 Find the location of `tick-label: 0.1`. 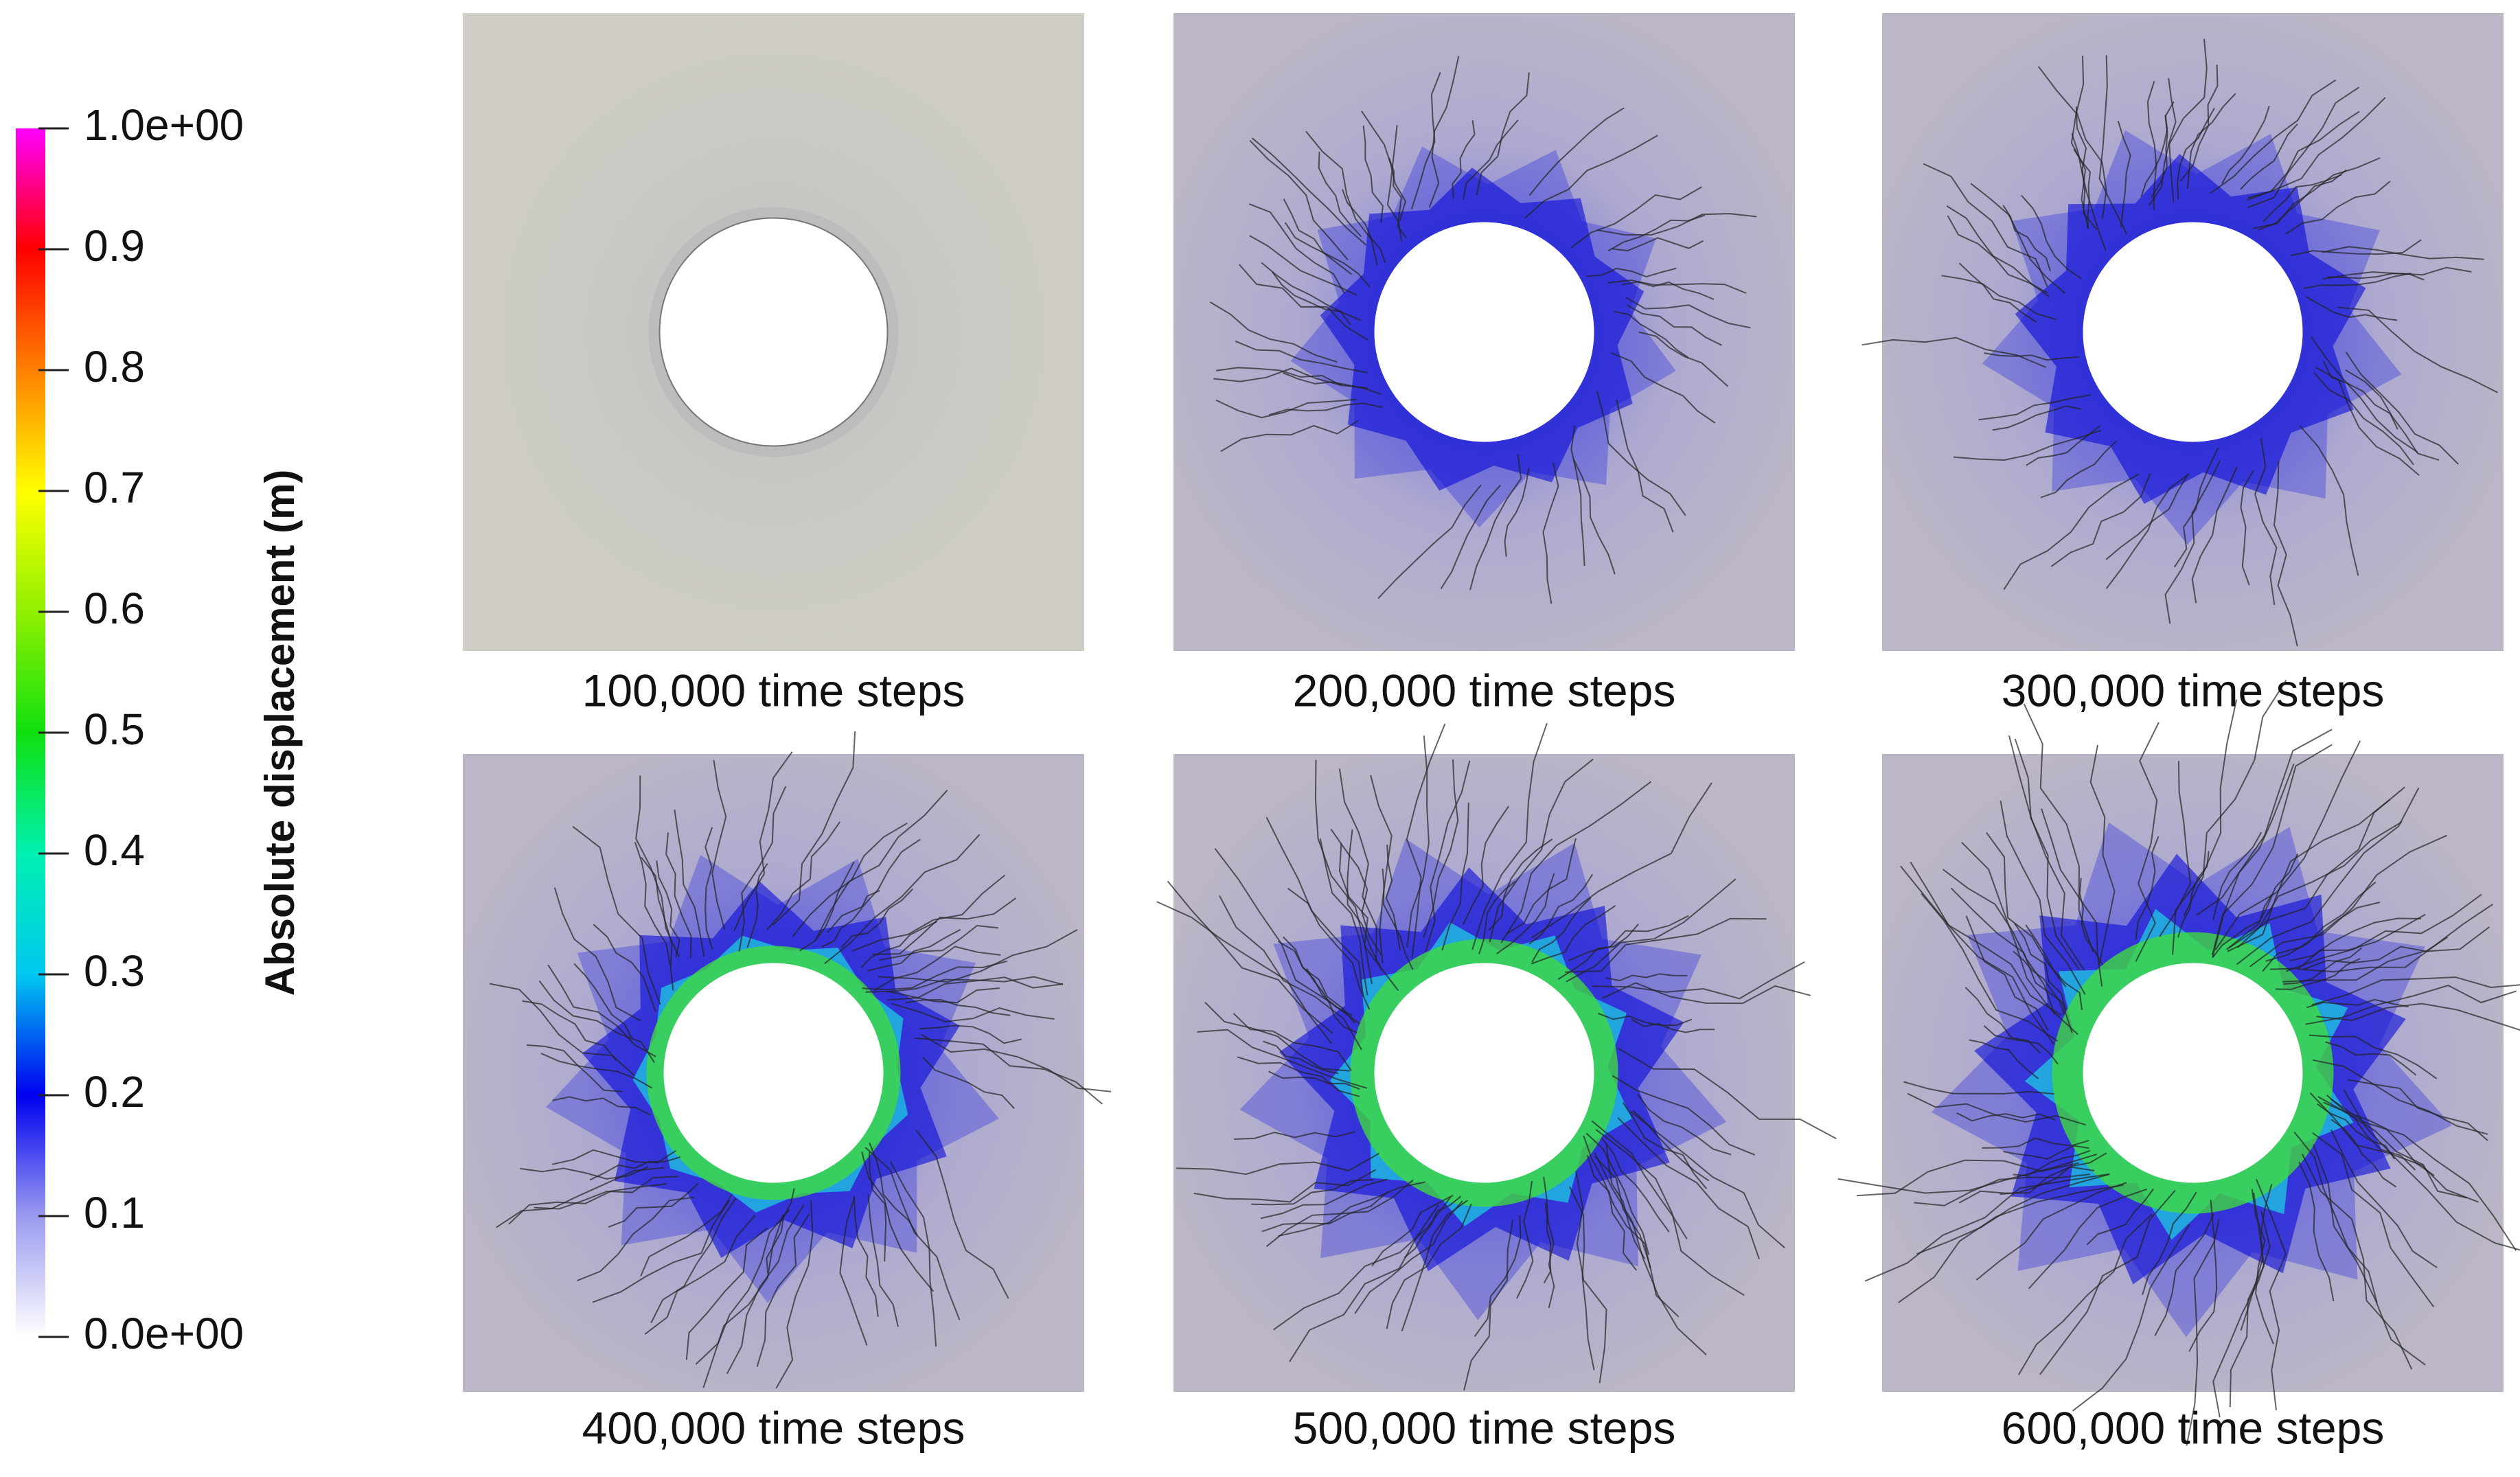

tick-label: 0.1 is located at coordinates (114, 1212).